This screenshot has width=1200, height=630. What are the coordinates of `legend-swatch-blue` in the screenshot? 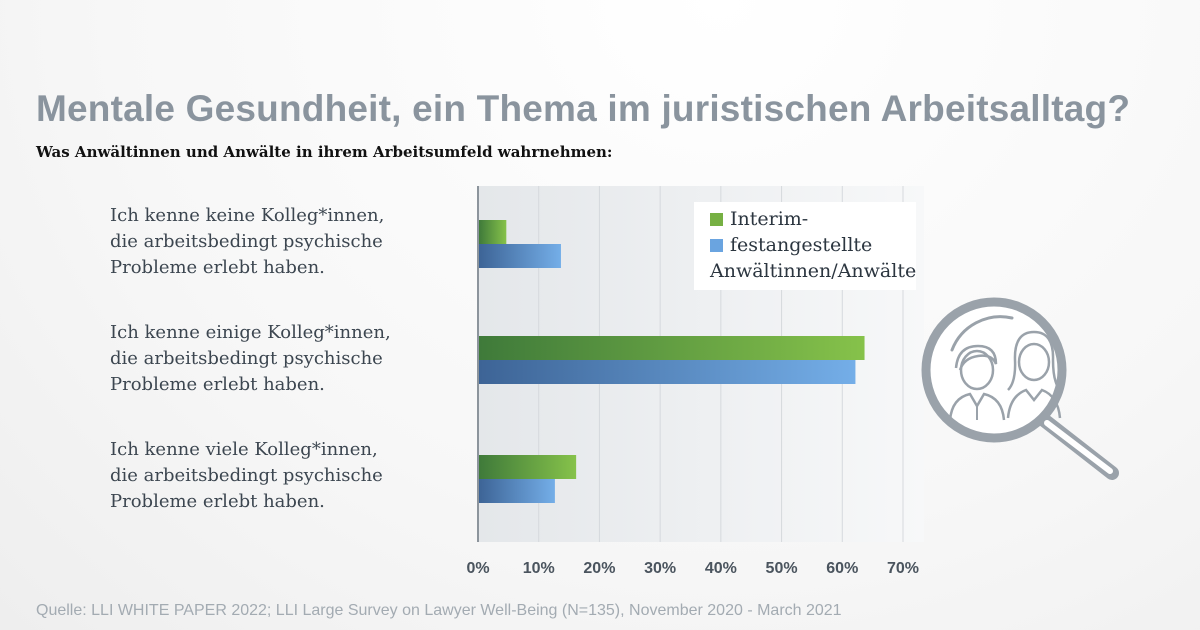 It's located at (716, 245).